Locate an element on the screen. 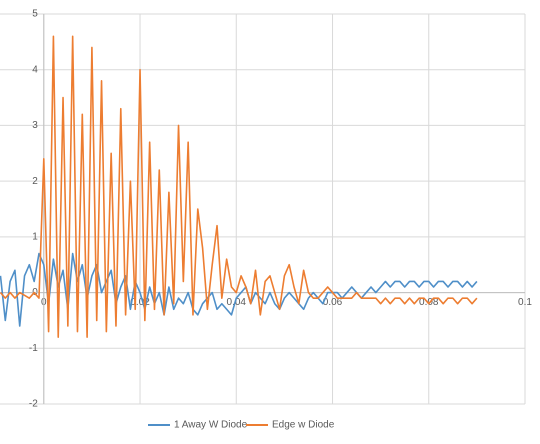  x-tick-label: 0.02 is located at coordinates (140, 302).